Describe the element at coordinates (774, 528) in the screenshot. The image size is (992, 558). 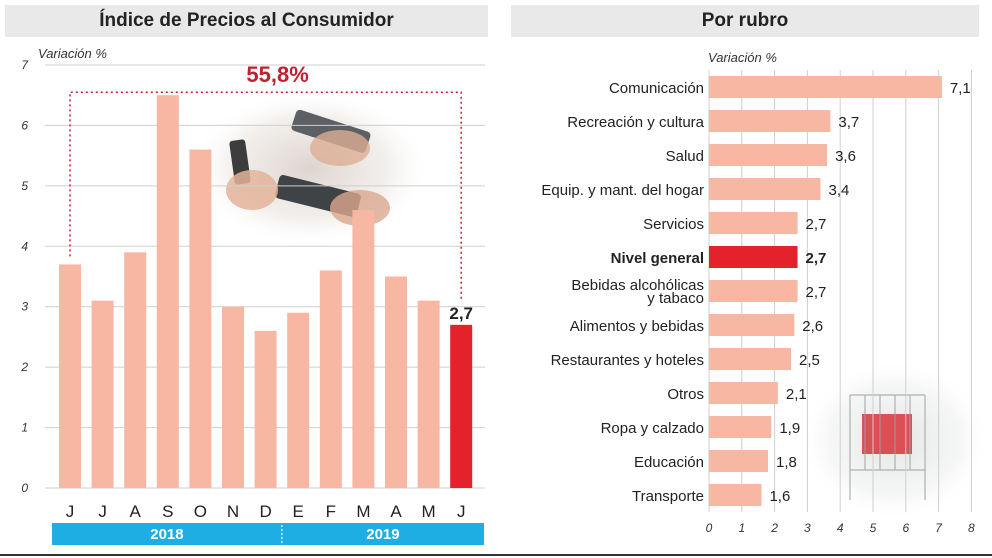
I see `x-tick-label: 2` at that location.